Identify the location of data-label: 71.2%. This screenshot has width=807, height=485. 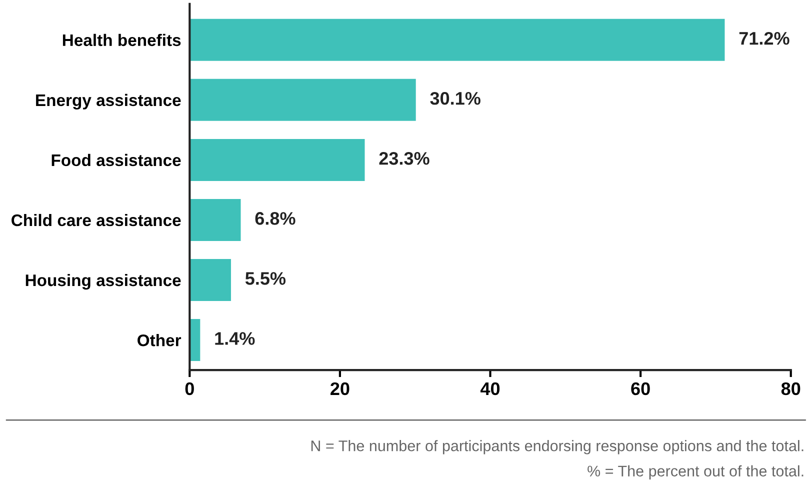
(764, 38).